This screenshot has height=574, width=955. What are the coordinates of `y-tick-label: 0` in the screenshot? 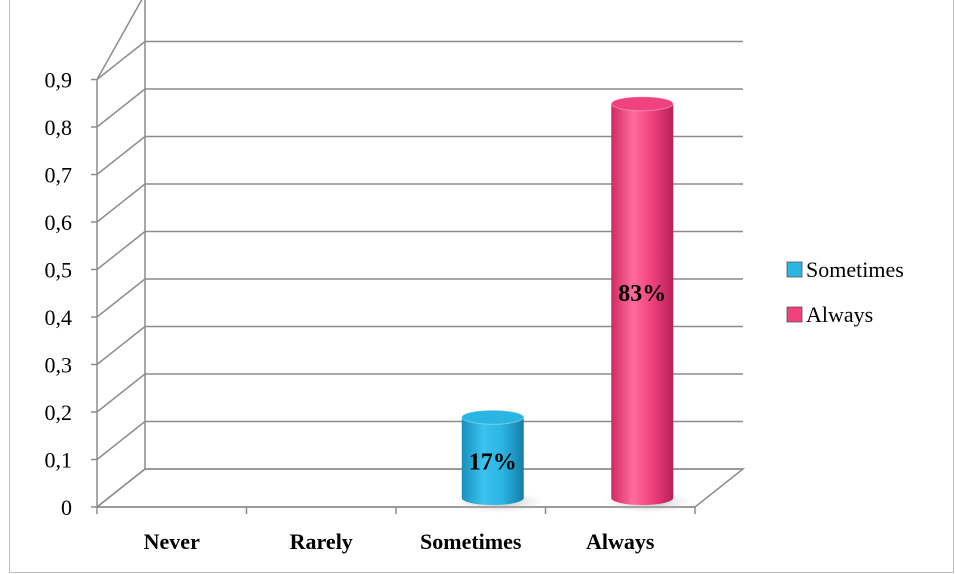 It's located at (66, 507).